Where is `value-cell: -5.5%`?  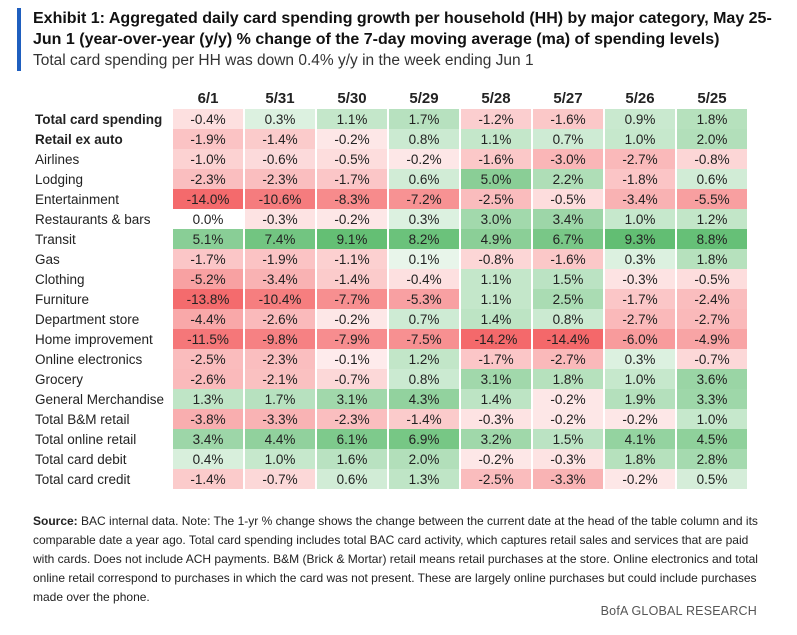
value-cell: -5.5% is located at coordinates (712, 199).